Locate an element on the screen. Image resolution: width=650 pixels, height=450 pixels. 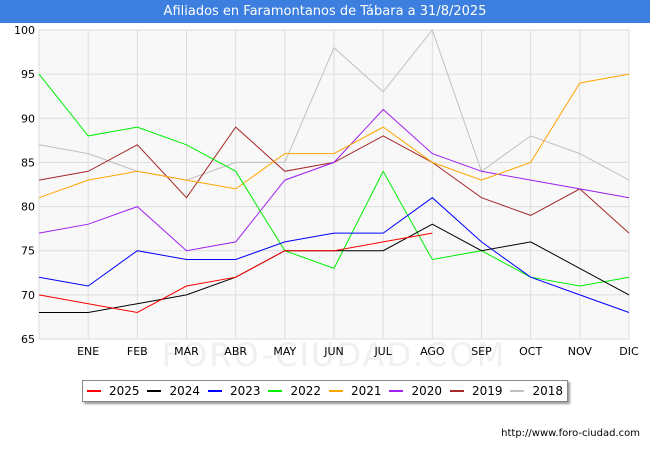
legend-item-2023: 2023 is located at coordinates (234, 391).